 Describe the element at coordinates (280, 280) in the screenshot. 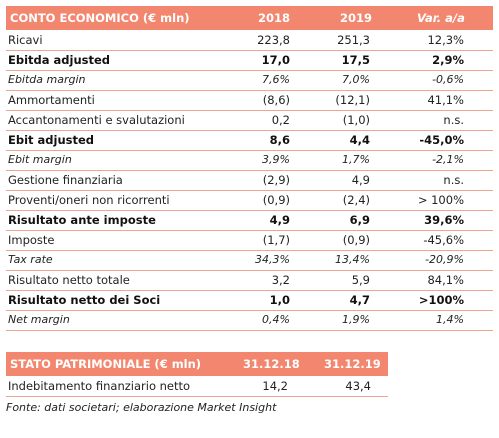

I see `value-2018: 3,2` at that location.